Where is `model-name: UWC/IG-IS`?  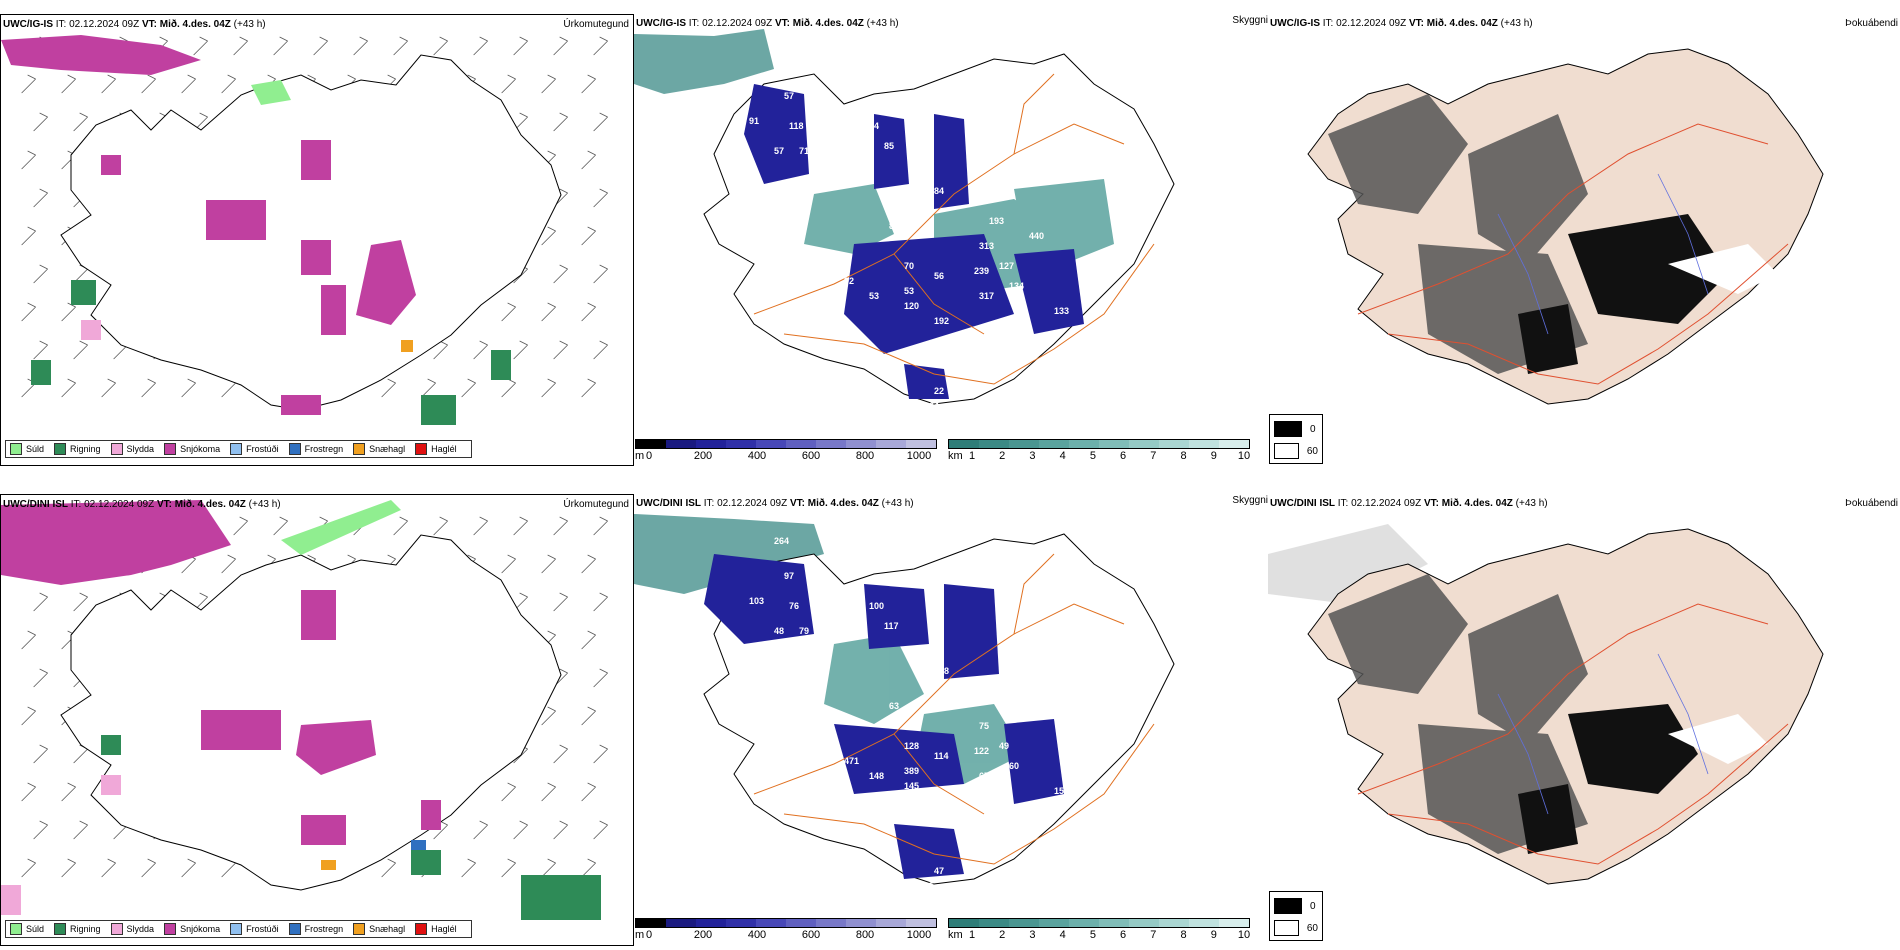 model-name: UWC/IG-IS is located at coordinates (28, 24).